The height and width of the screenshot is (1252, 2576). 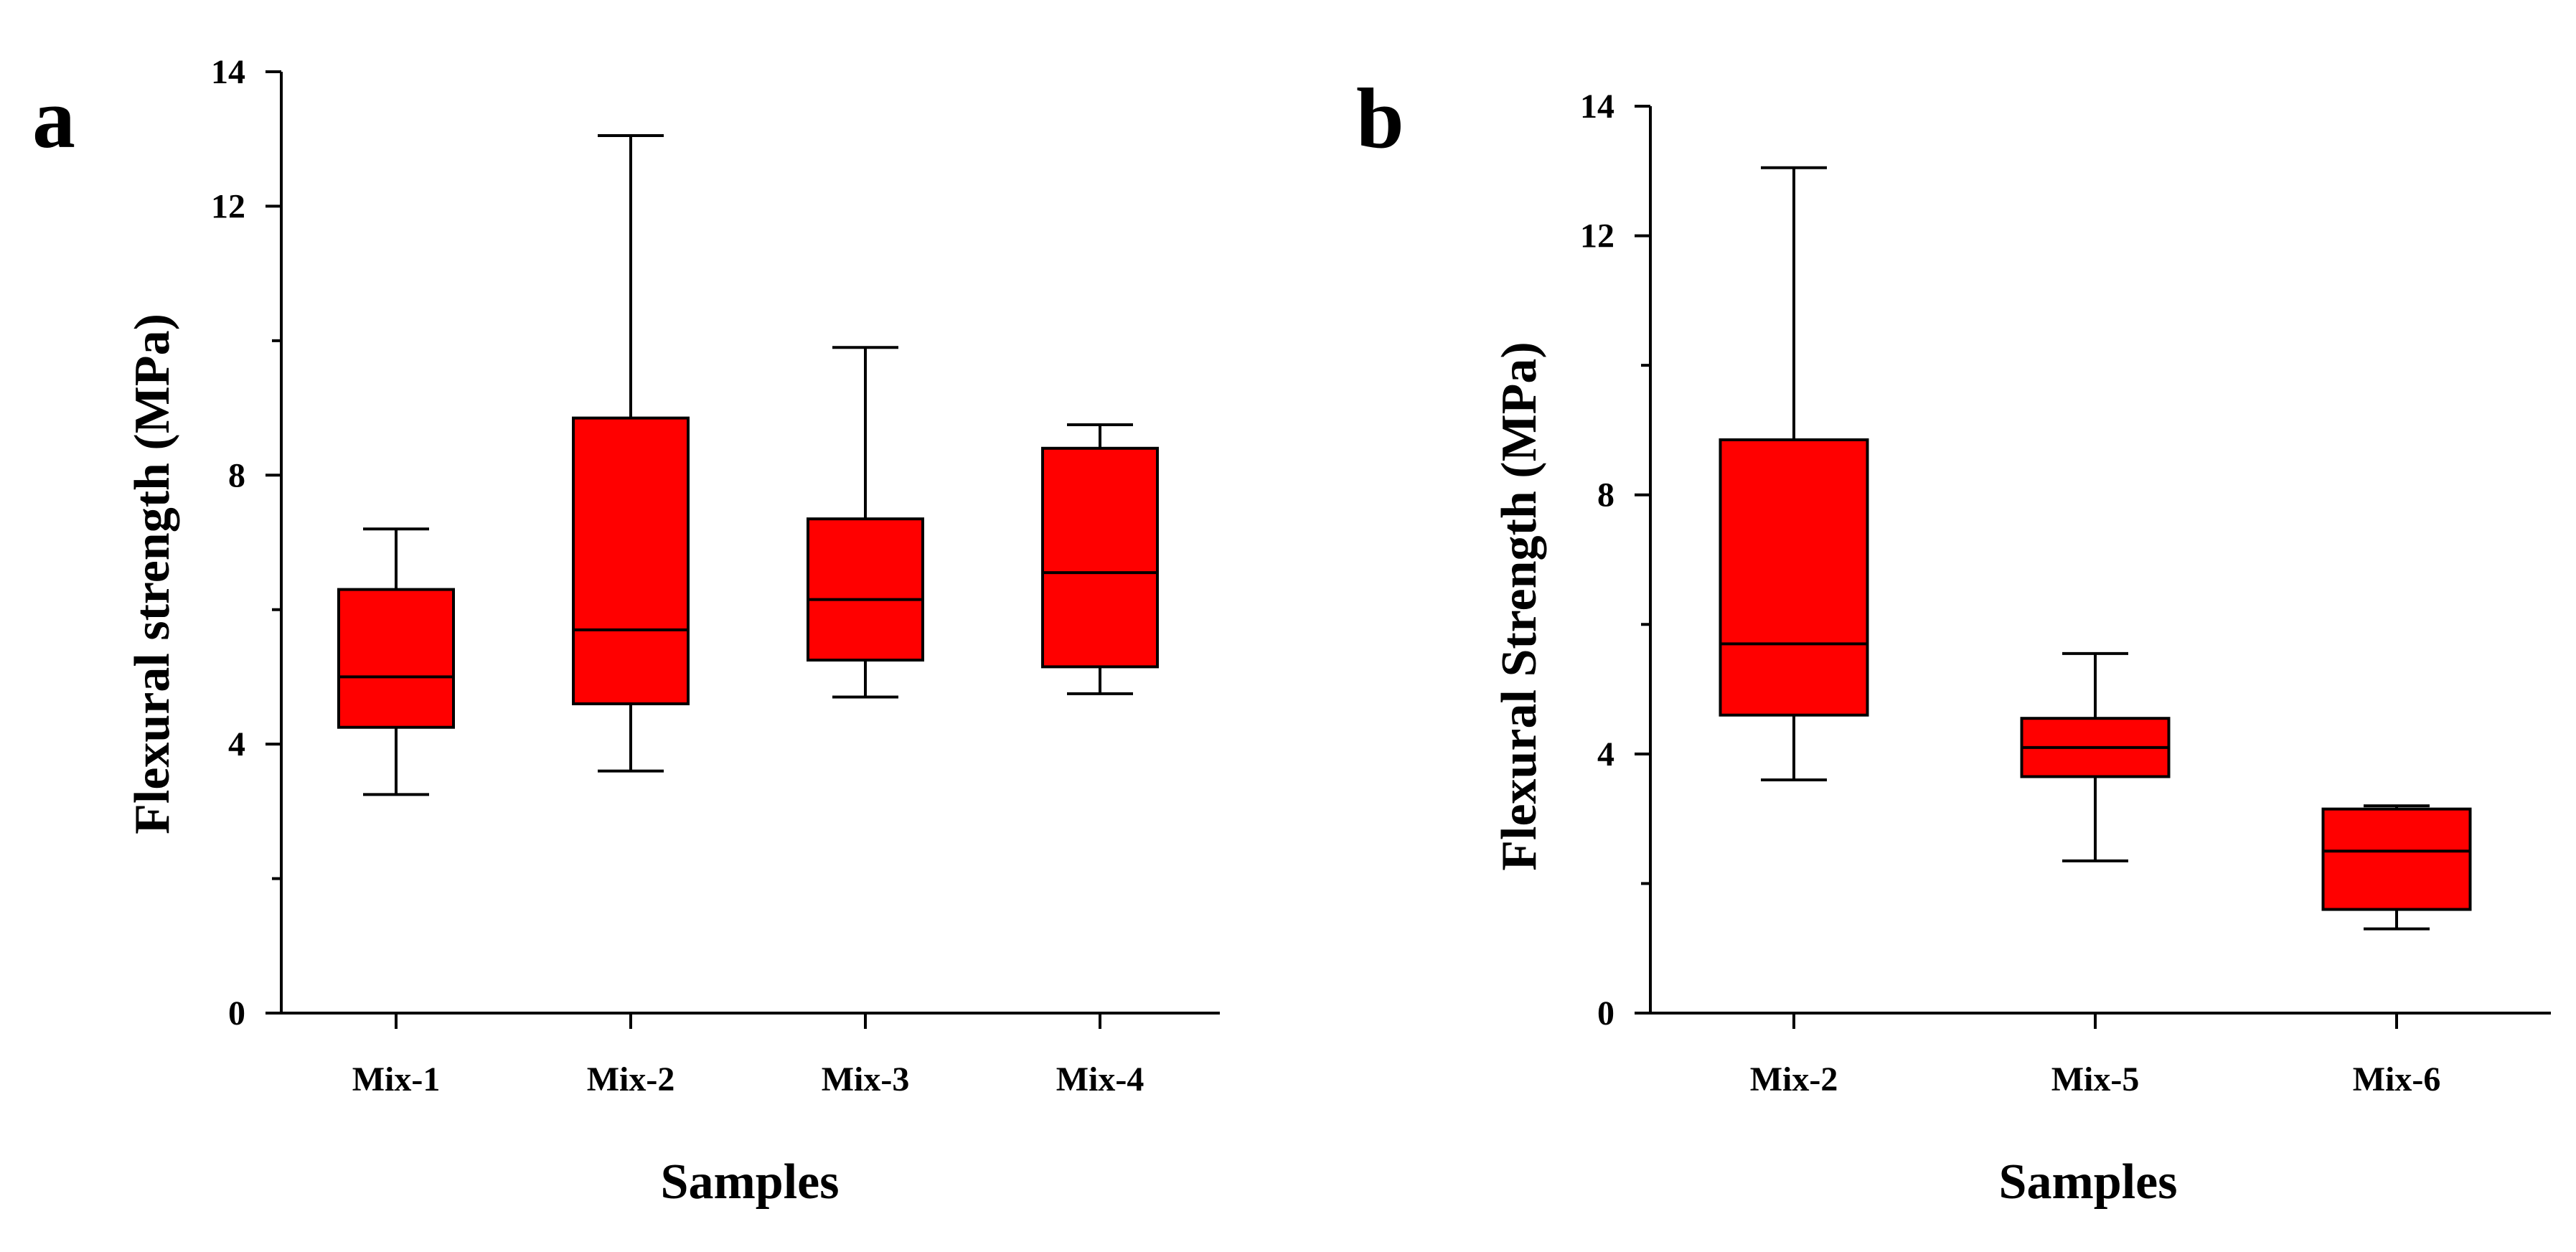 I want to click on y-ticks-a: 0 4 8 12 14, so click(x=246, y=542).